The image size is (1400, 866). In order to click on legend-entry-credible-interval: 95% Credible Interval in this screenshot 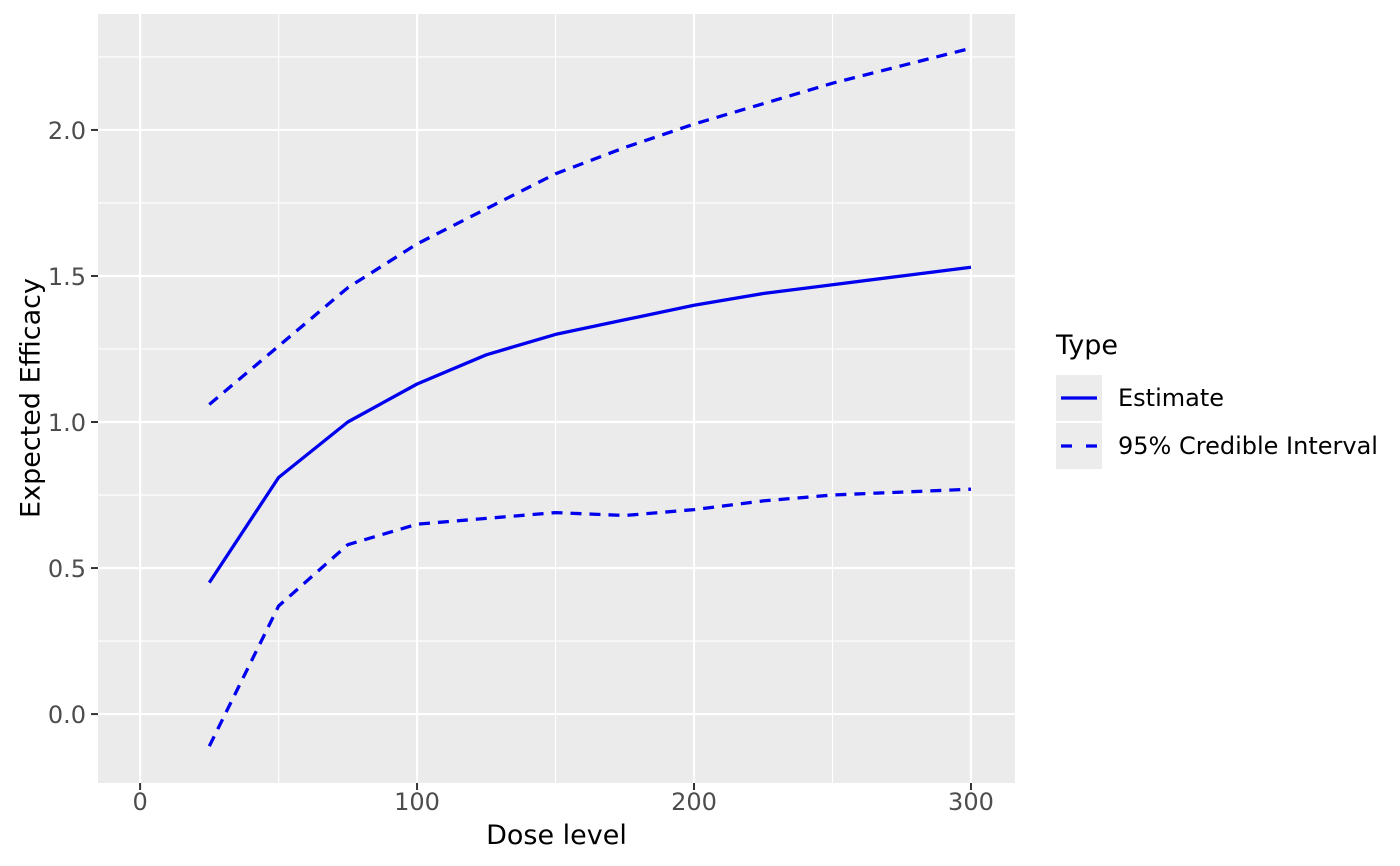, I will do `click(1217, 446)`.